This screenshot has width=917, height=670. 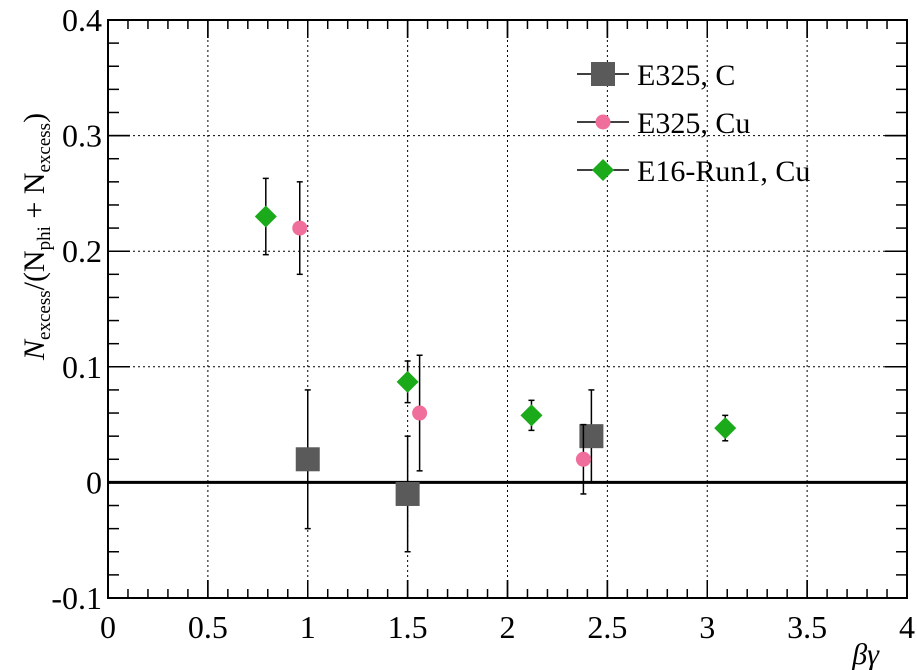 I want to click on x-tick-label: 4, so click(x=907, y=627).